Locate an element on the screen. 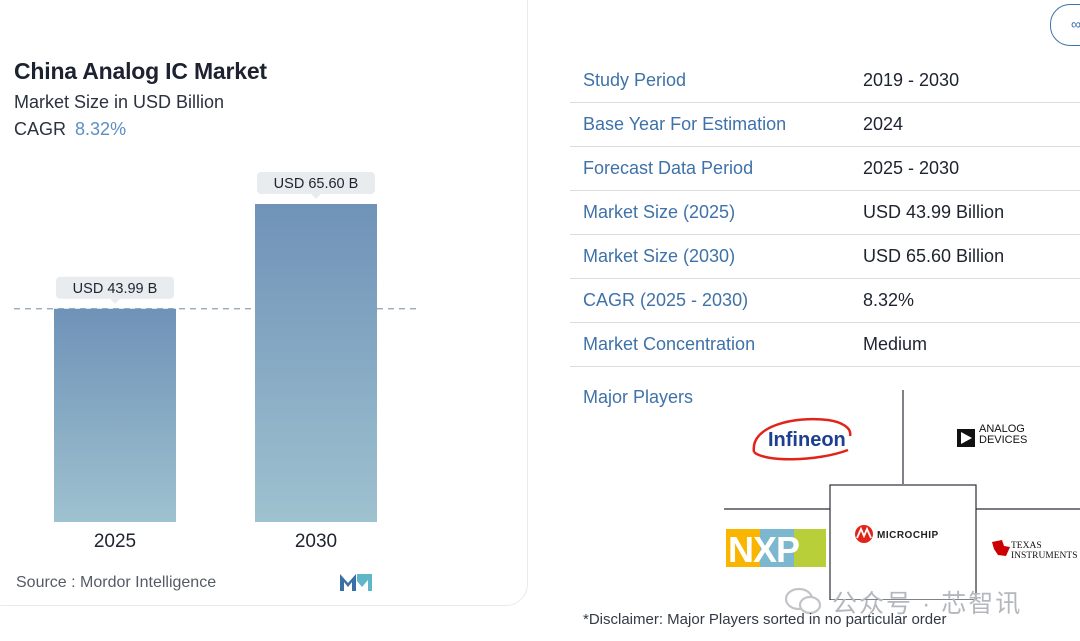 Image resolution: width=1080 pixels, height=641 pixels. chart-title: China Analog IC Market is located at coordinates (140, 71).